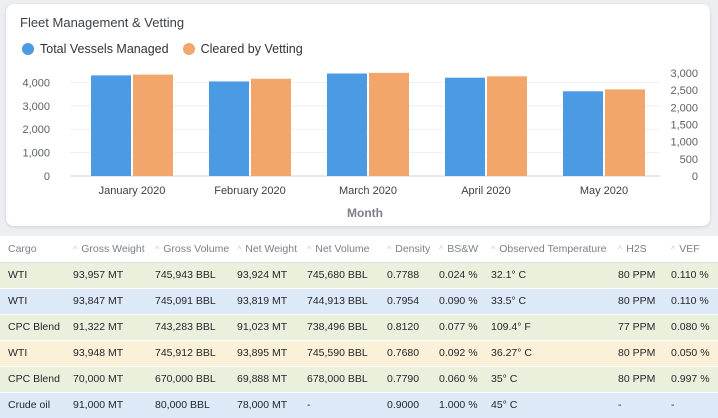 Image resolution: width=718 pixels, height=418 pixels. Describe the element at coordinates (22, 248) in the screenshot. I see `column-header-label: Cargo` at that location.